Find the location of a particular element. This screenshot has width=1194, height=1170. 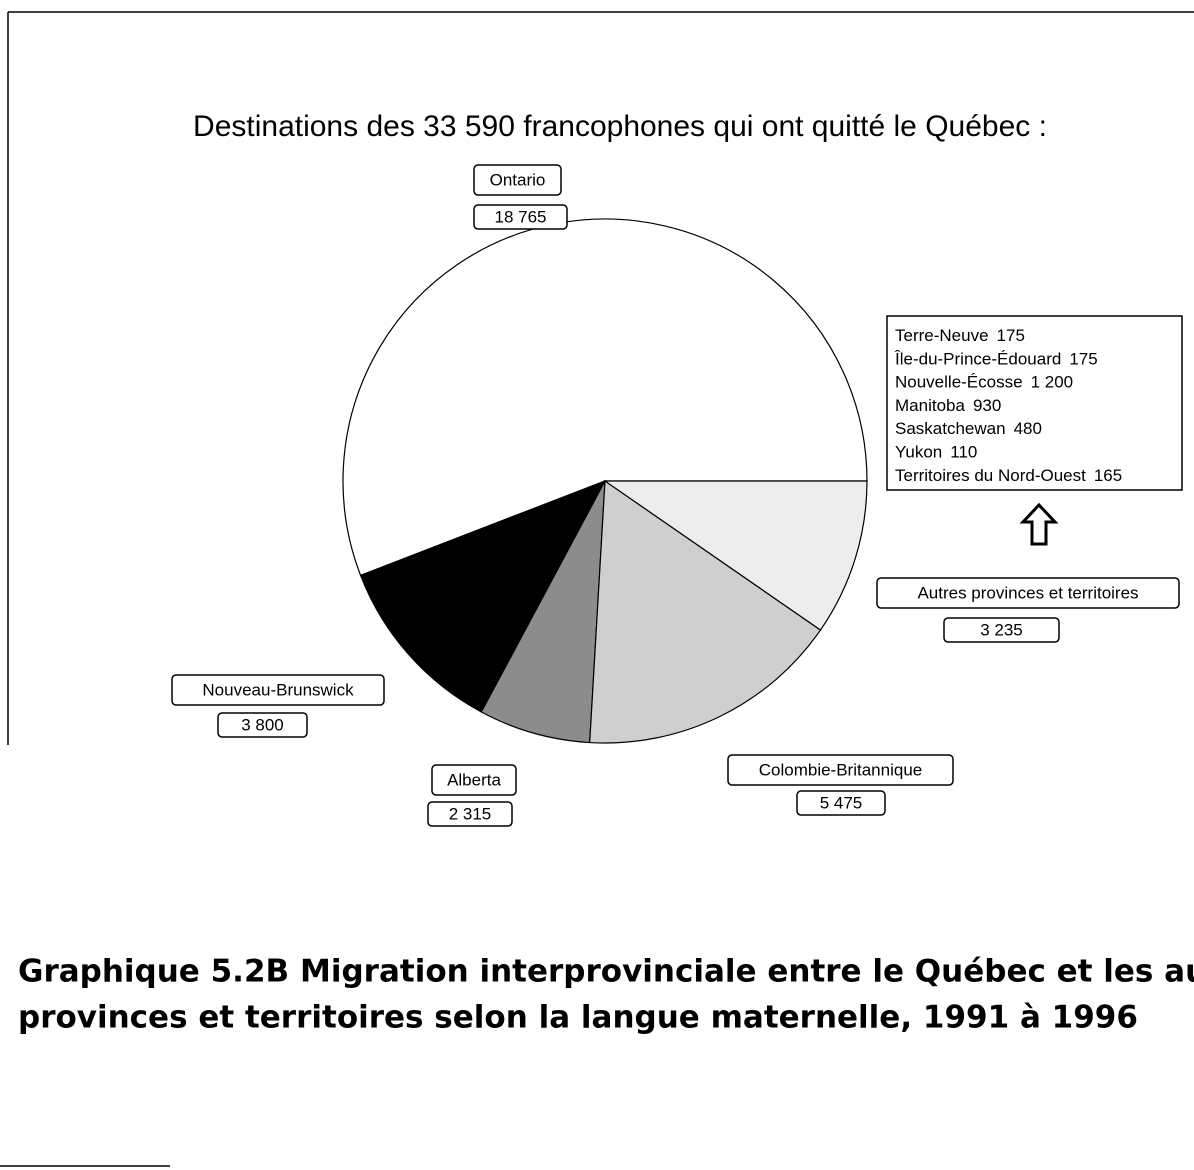

slice-name: Autres provinces et territoires is located at coordinates (1027, 592).